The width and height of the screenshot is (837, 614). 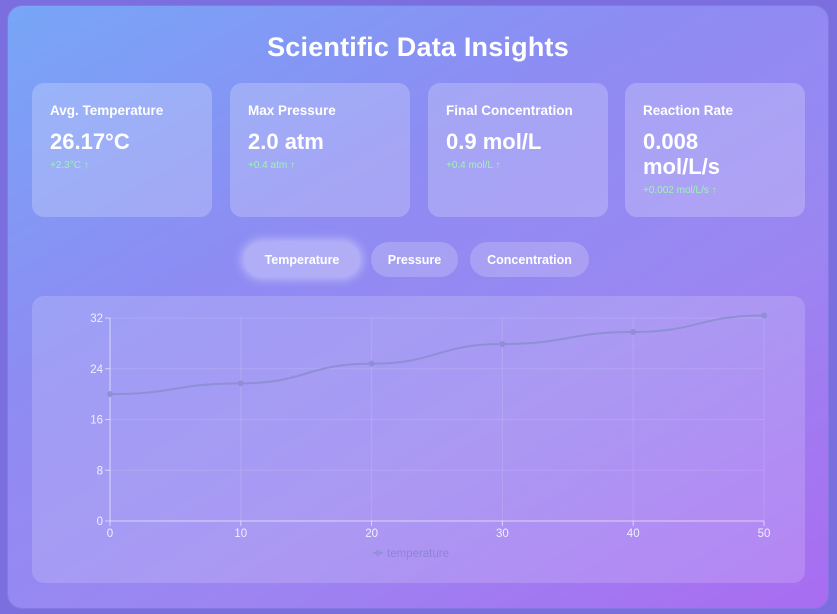 I want to click on y-tick-label: 24, so click(x=96, y=370).